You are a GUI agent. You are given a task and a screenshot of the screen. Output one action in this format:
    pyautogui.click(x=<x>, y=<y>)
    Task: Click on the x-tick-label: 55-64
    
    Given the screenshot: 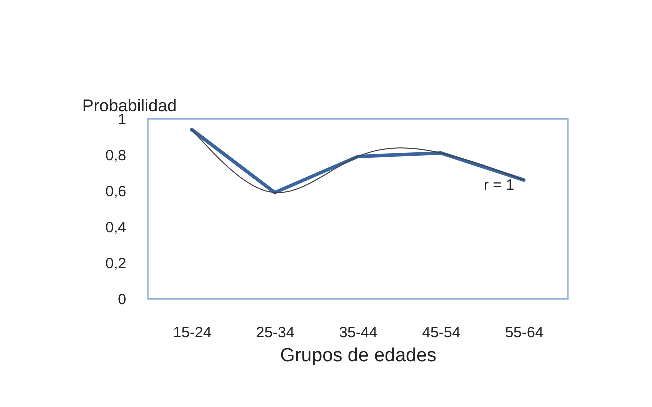 What is the action you would take?
    pyautogui.click(x=524, y=333)
    